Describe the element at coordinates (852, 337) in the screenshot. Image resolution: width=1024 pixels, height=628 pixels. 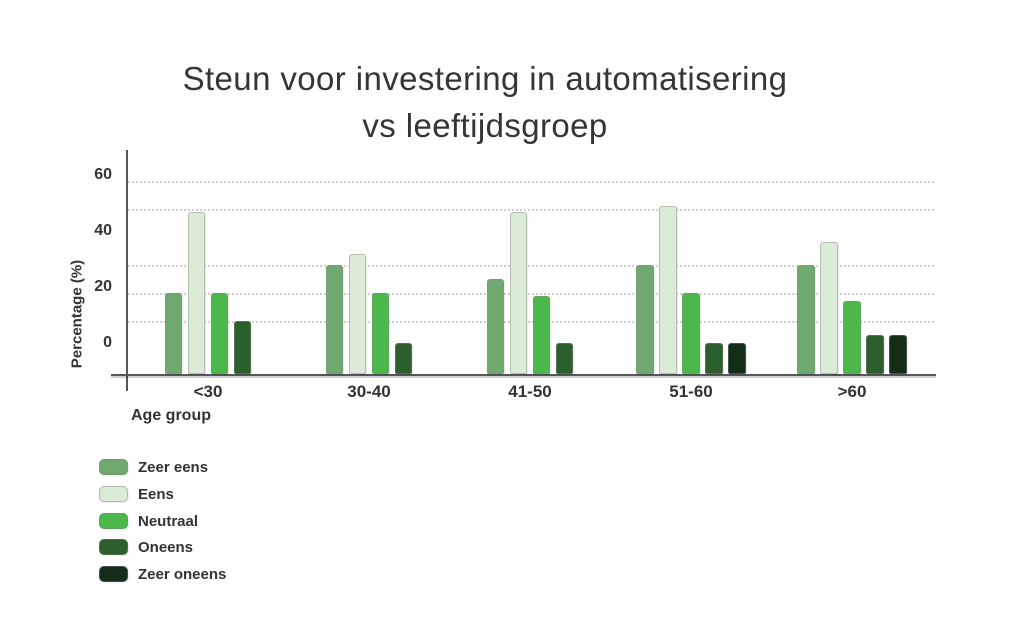
I see `bar->60-neutraal` at that location.